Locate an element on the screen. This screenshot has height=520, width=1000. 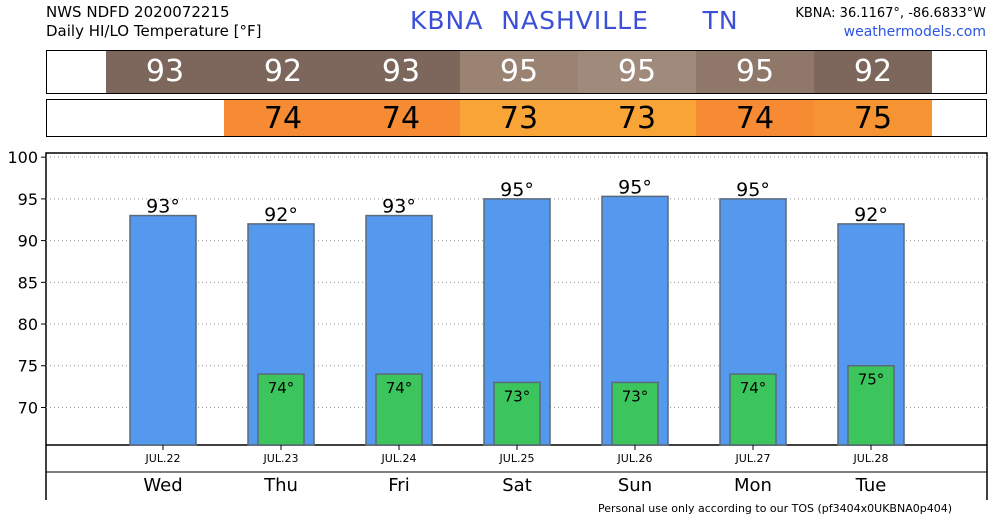
site-link: weathermodels.com is located at coordinates (914, 32).